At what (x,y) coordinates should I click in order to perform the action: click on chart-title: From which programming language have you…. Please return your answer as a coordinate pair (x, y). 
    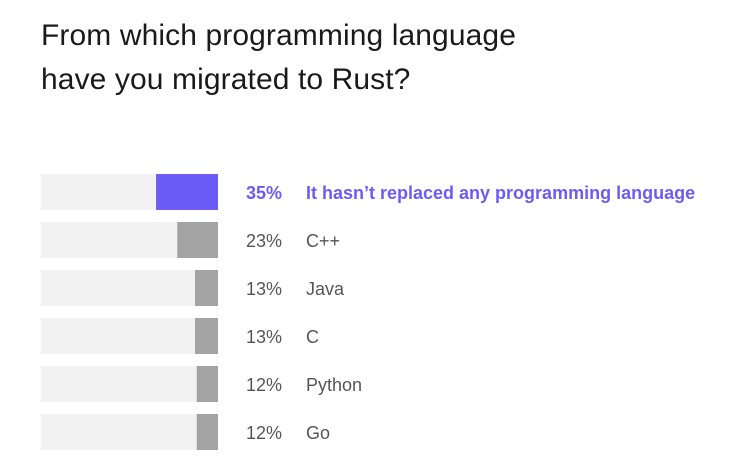
    Looking at the image, I should click on (278, 58).